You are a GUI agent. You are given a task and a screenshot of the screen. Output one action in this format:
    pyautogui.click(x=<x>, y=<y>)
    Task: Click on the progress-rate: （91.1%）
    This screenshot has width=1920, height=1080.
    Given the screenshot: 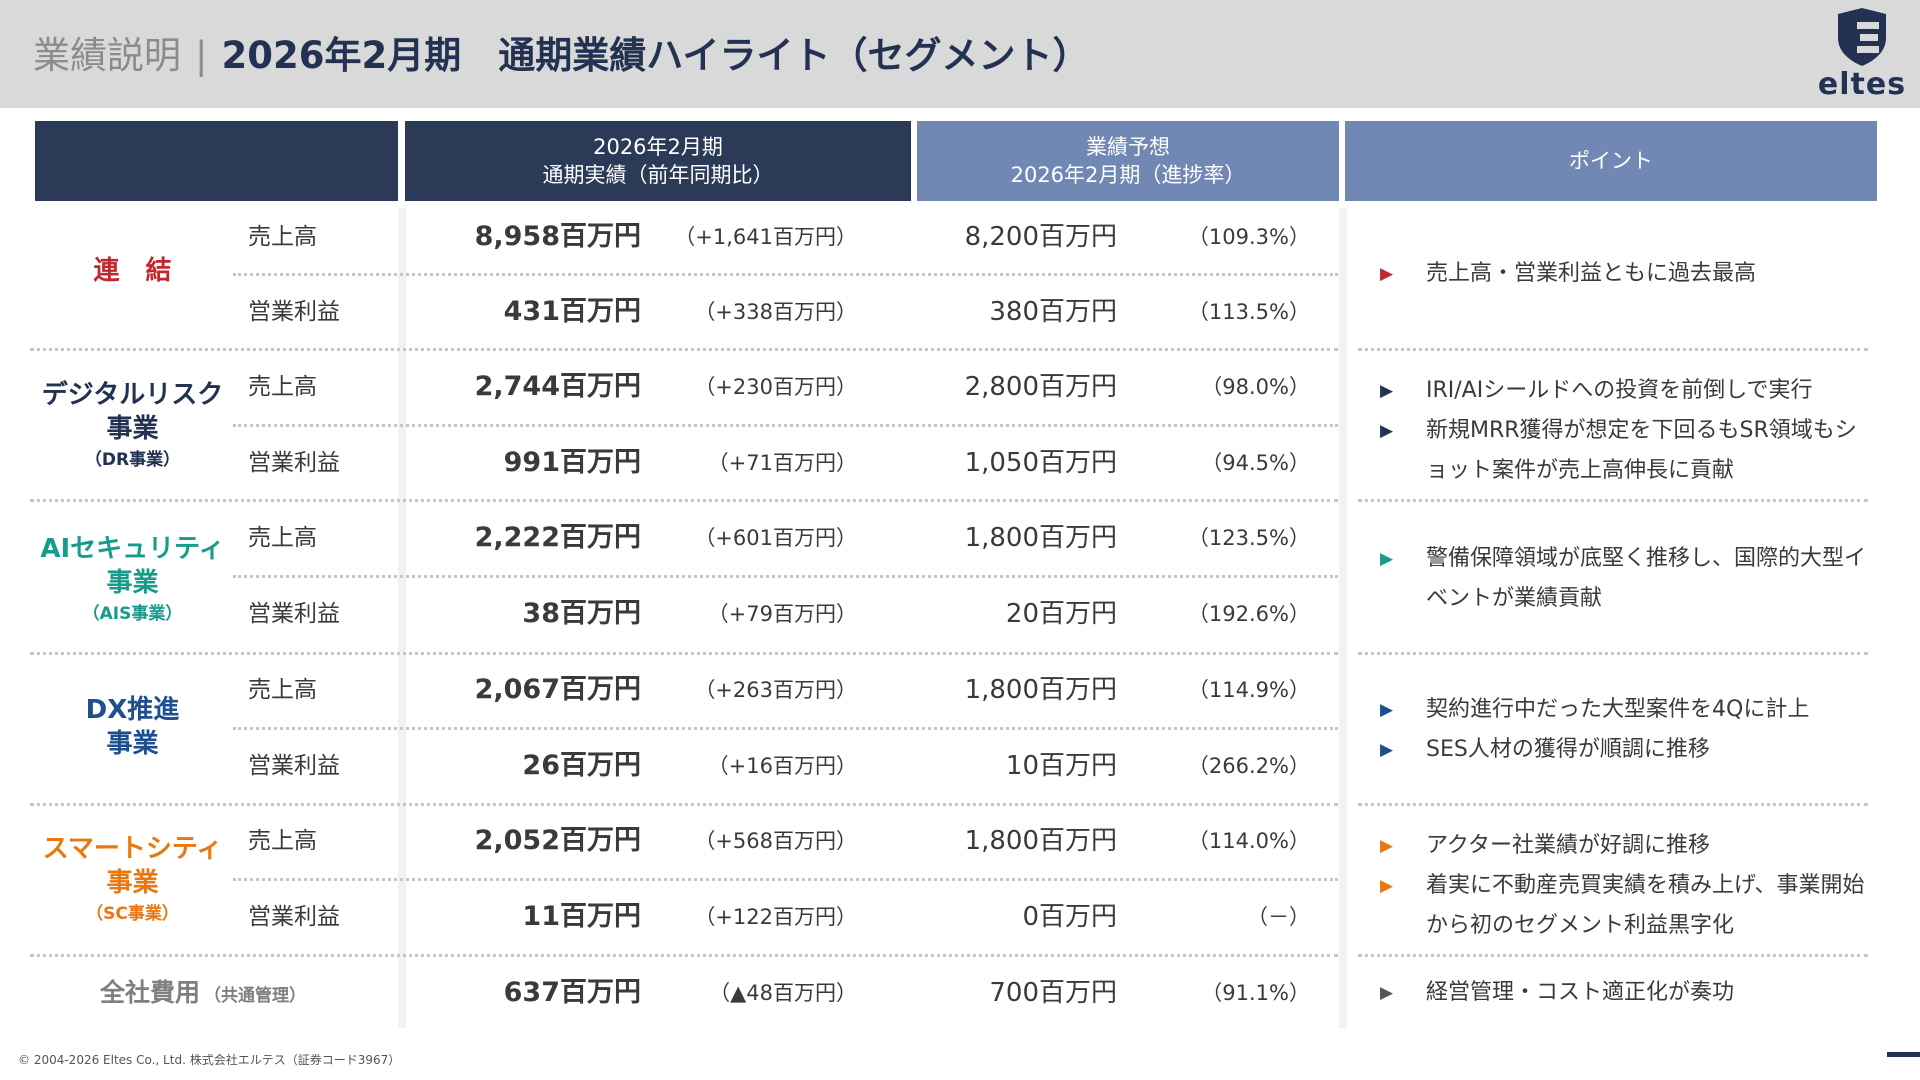 What is the action you would take?
    pyautogui.click(x=1255, y=993)
    